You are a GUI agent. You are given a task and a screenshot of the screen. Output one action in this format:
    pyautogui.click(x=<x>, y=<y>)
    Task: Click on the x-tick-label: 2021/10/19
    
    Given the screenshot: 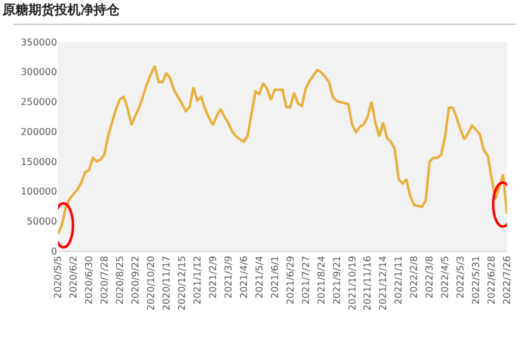 What is the action you would take?
    pyautogui.click(x=352, y=283)
    